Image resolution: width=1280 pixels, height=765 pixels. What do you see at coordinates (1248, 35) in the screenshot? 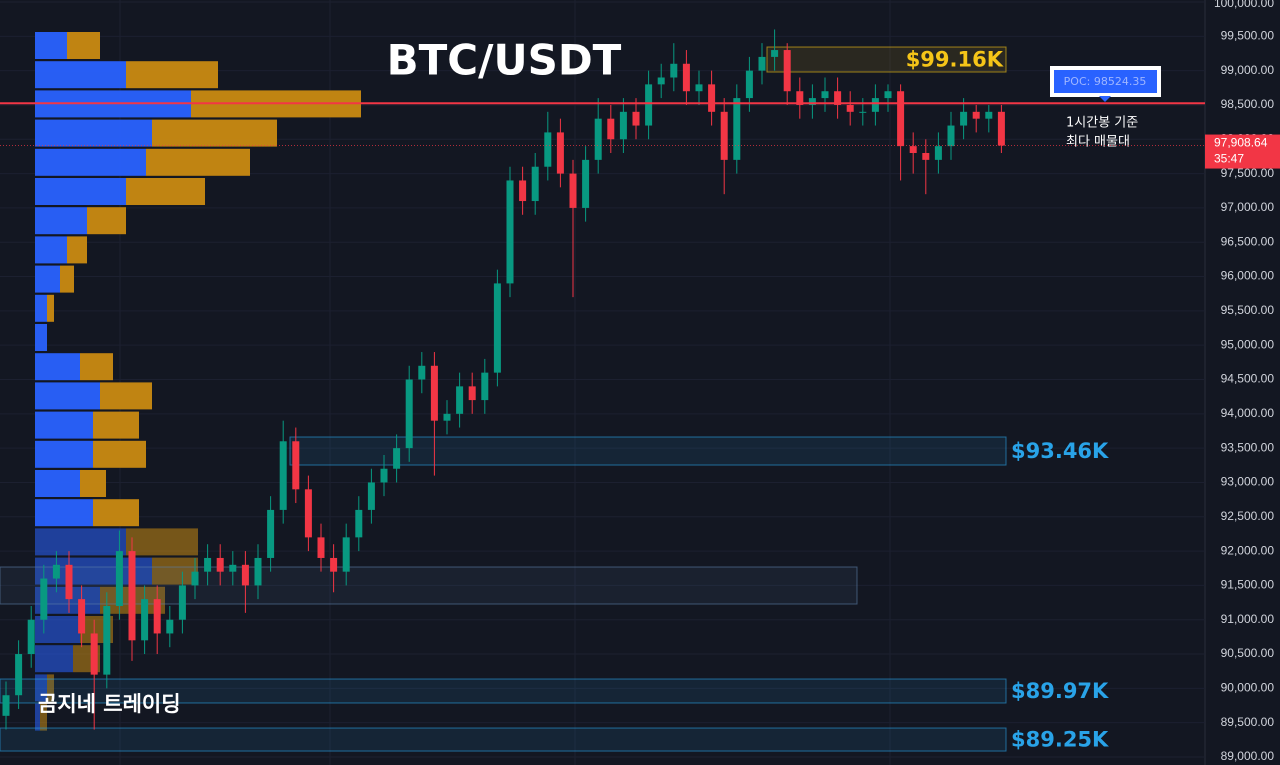
I see `y-tick-label: 99,500.00` at bounding box center [1248, 35].